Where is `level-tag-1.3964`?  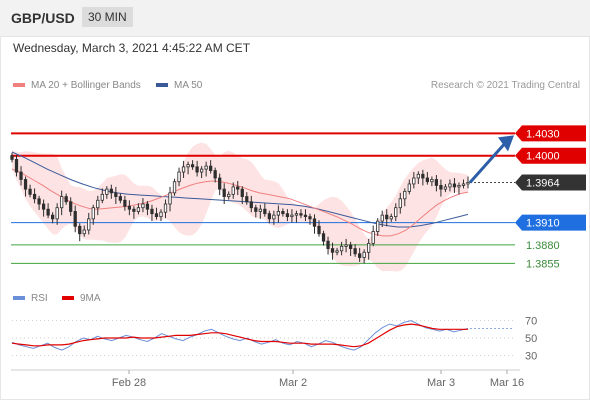
level-tag-1.3964 is located at coordinates (550, 182).